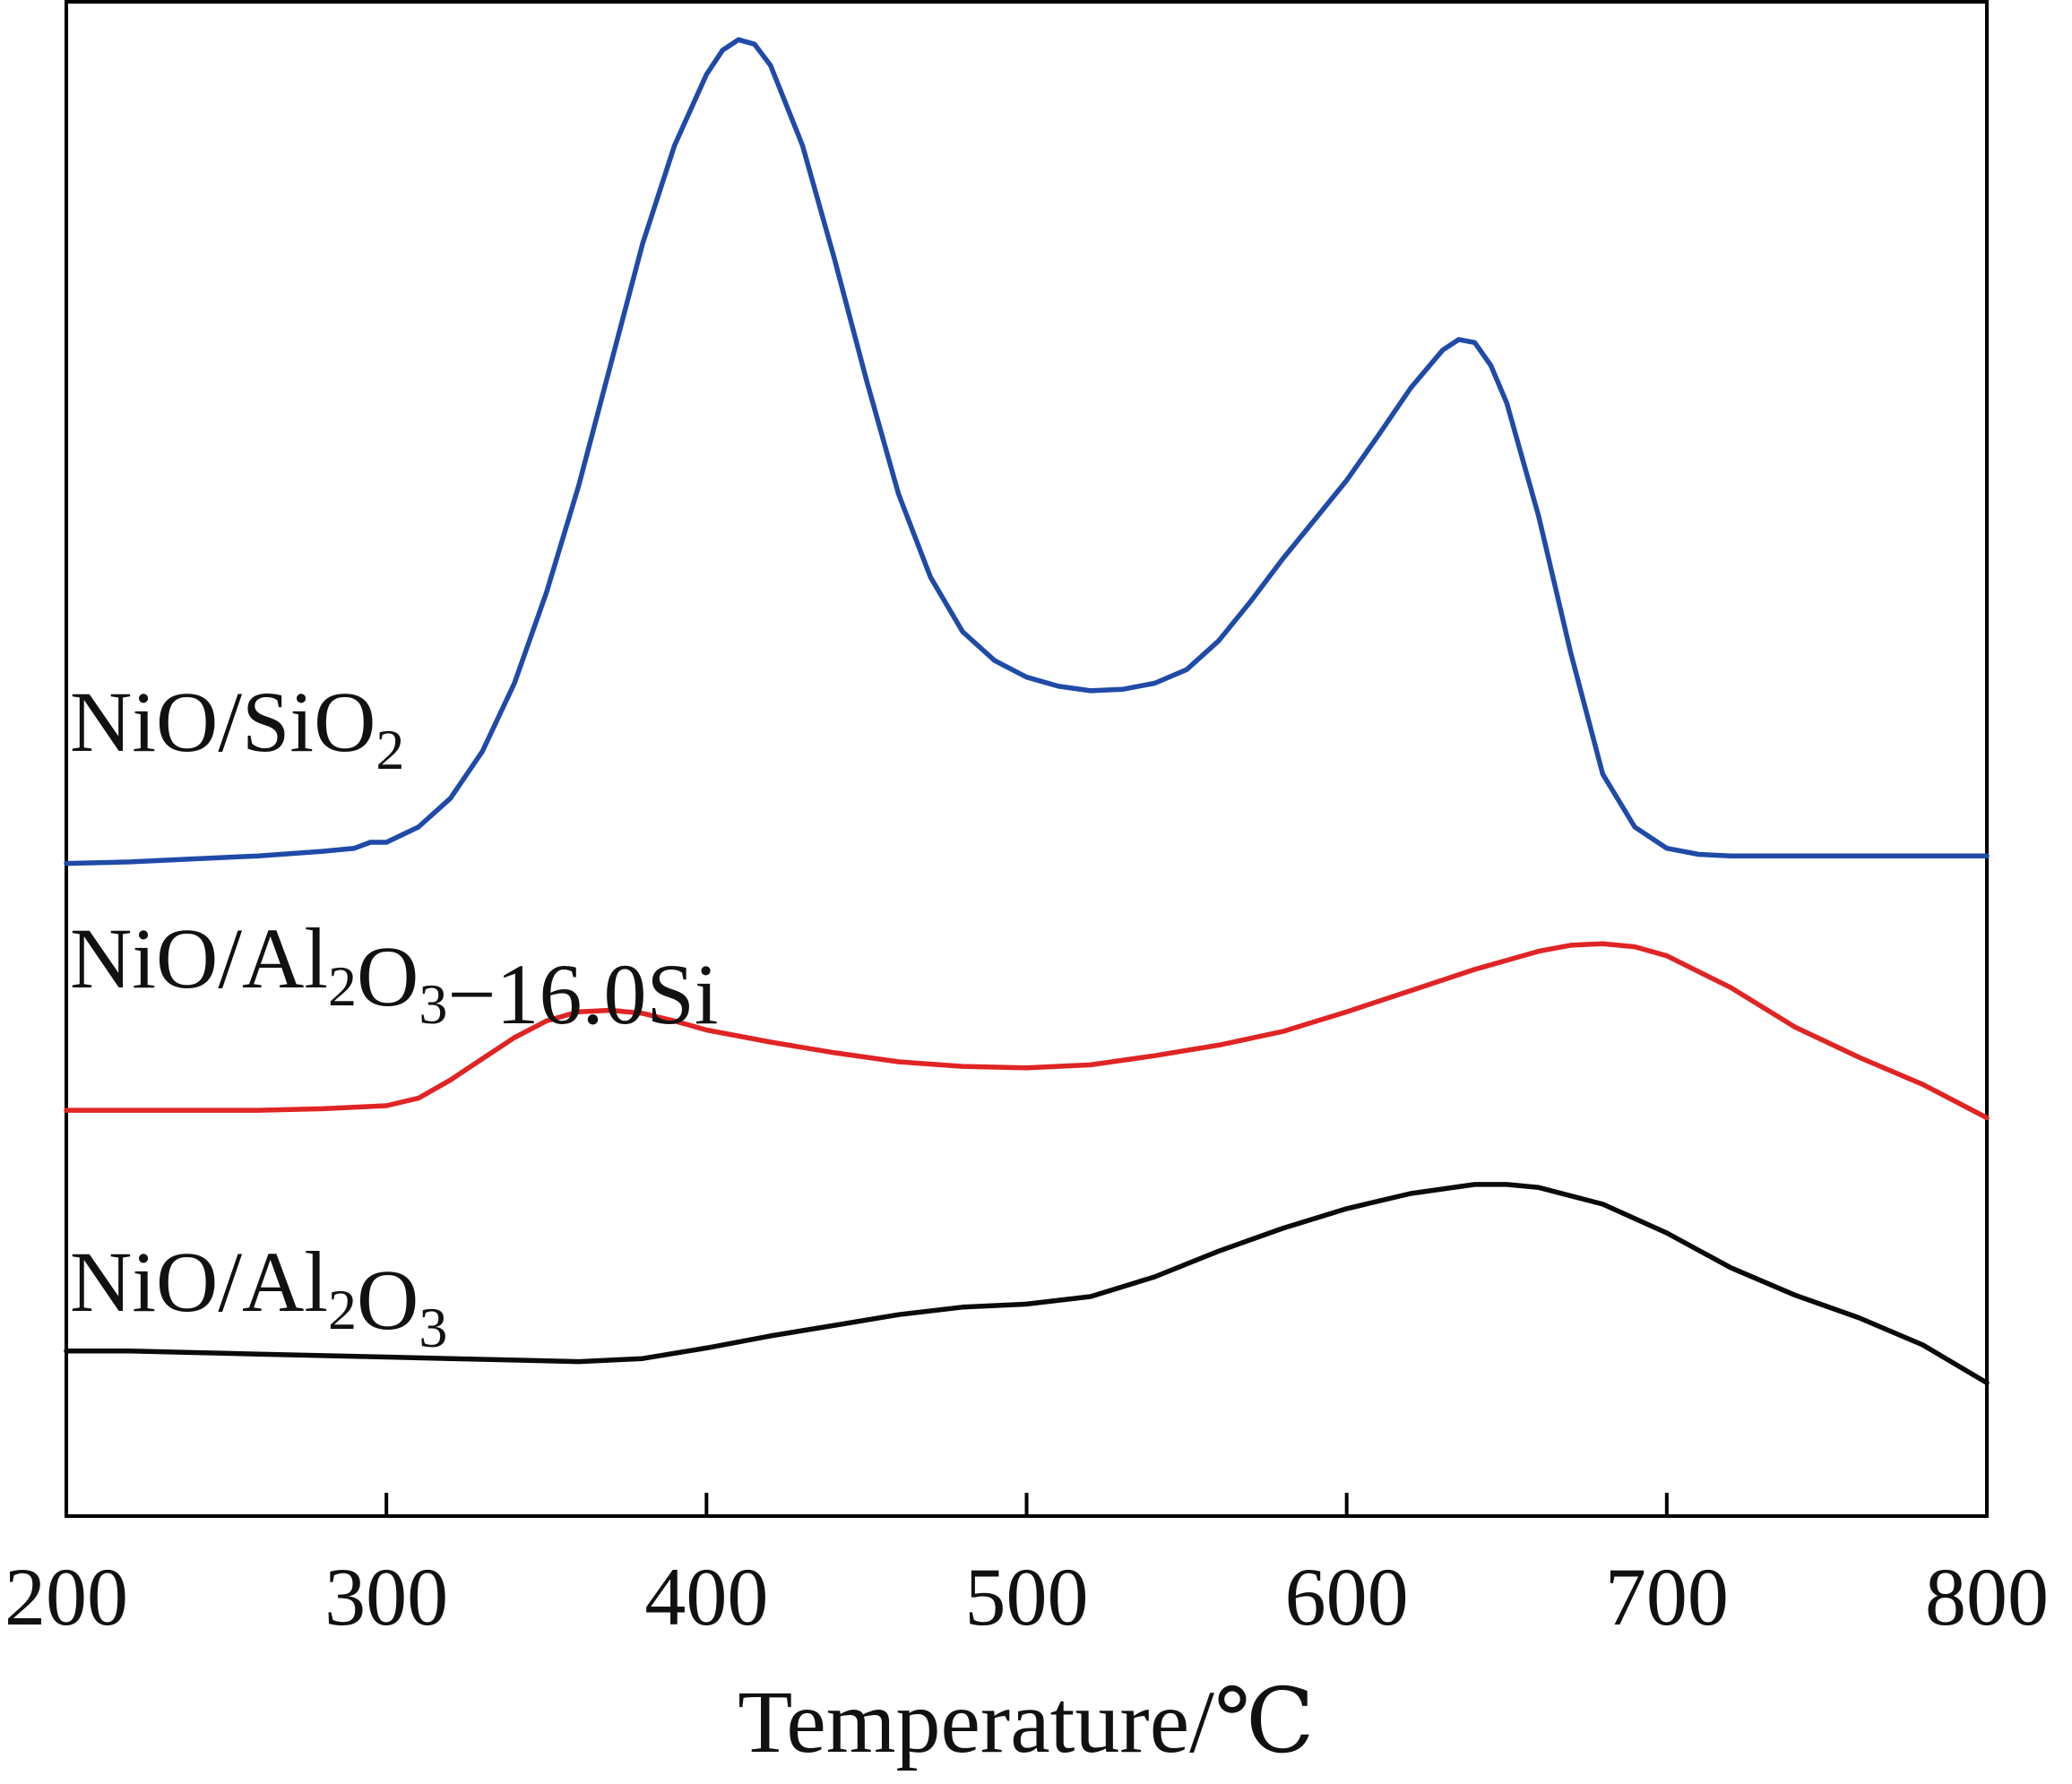  What do you see at coordinates (237, 727) in the screenshot?
I see `series-label-1: NiO/SiO2` at bounding box center [237, 727].